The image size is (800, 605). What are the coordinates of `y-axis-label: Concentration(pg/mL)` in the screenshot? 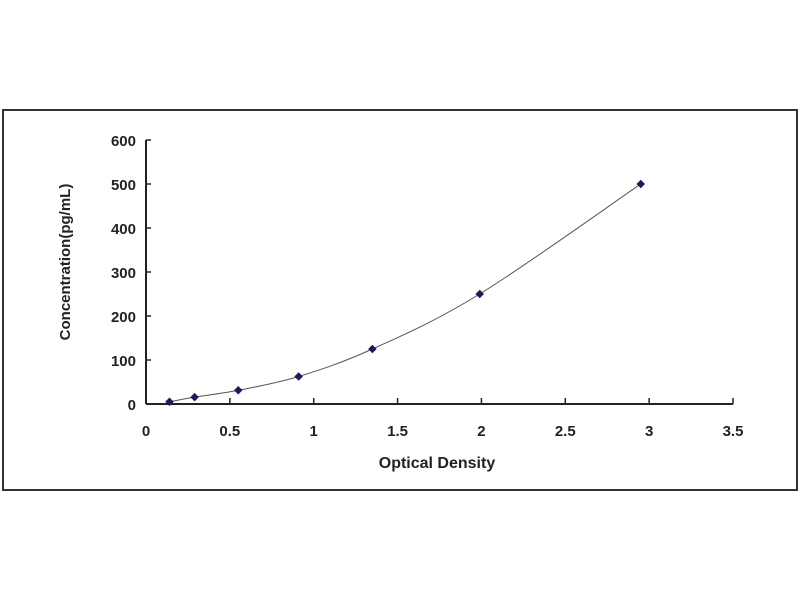 It's located at (65, 262).